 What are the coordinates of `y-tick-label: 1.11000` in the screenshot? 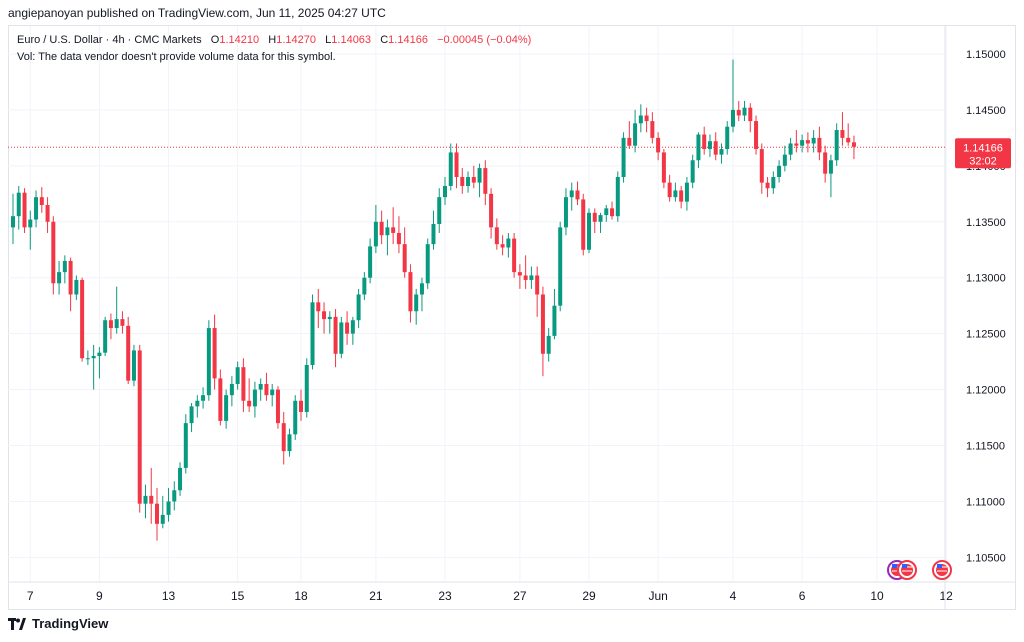 It's located at (985, 502).